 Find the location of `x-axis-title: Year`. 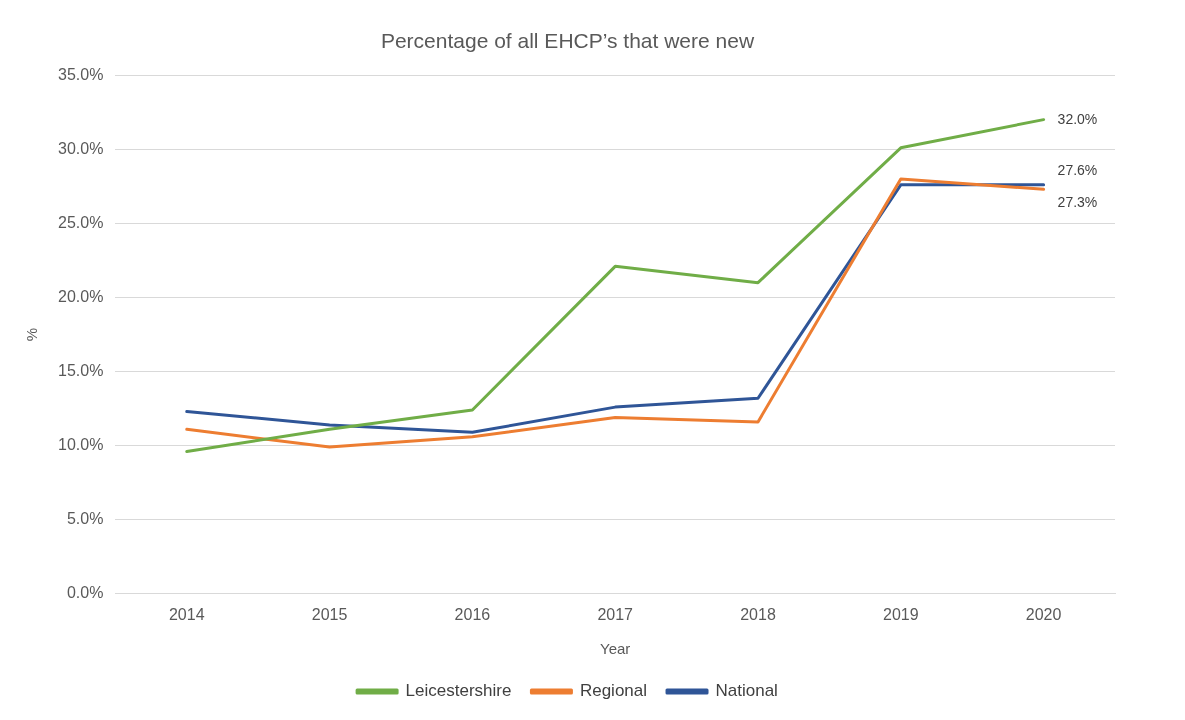

x-axis-title: Year is located at coordinates (615, 649).